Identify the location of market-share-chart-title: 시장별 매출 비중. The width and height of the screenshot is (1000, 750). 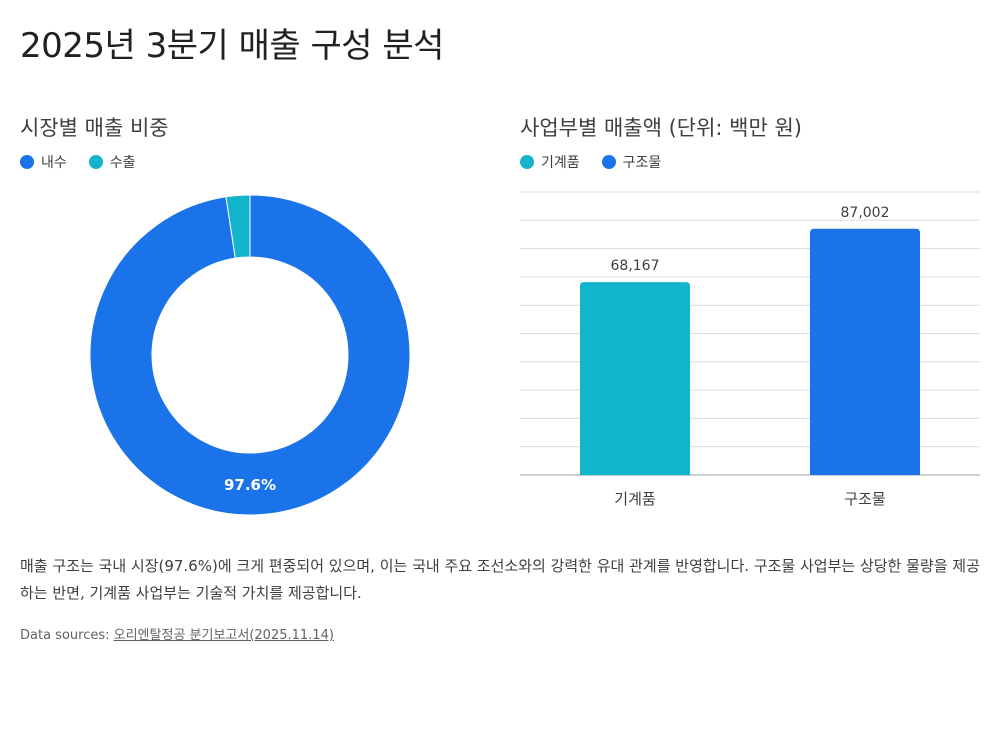
(94, 128).